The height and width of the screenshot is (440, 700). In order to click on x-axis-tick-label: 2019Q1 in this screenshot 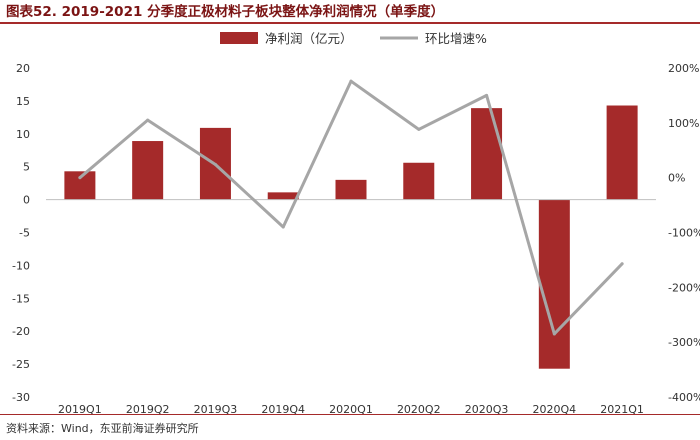, I will do `click(80, 409)`.